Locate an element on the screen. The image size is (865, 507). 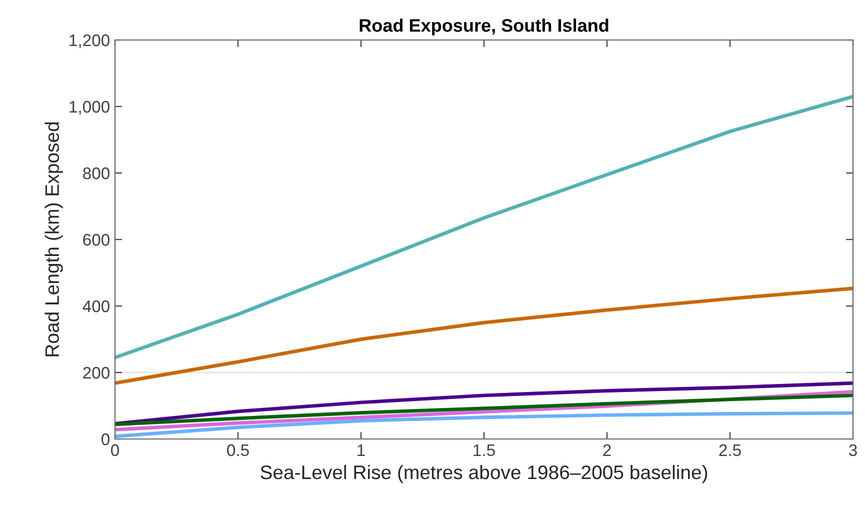
x-axis-title: Sea-Level Rise (metres above 1986–2005 baseline) is located at coordinates (484, 474).